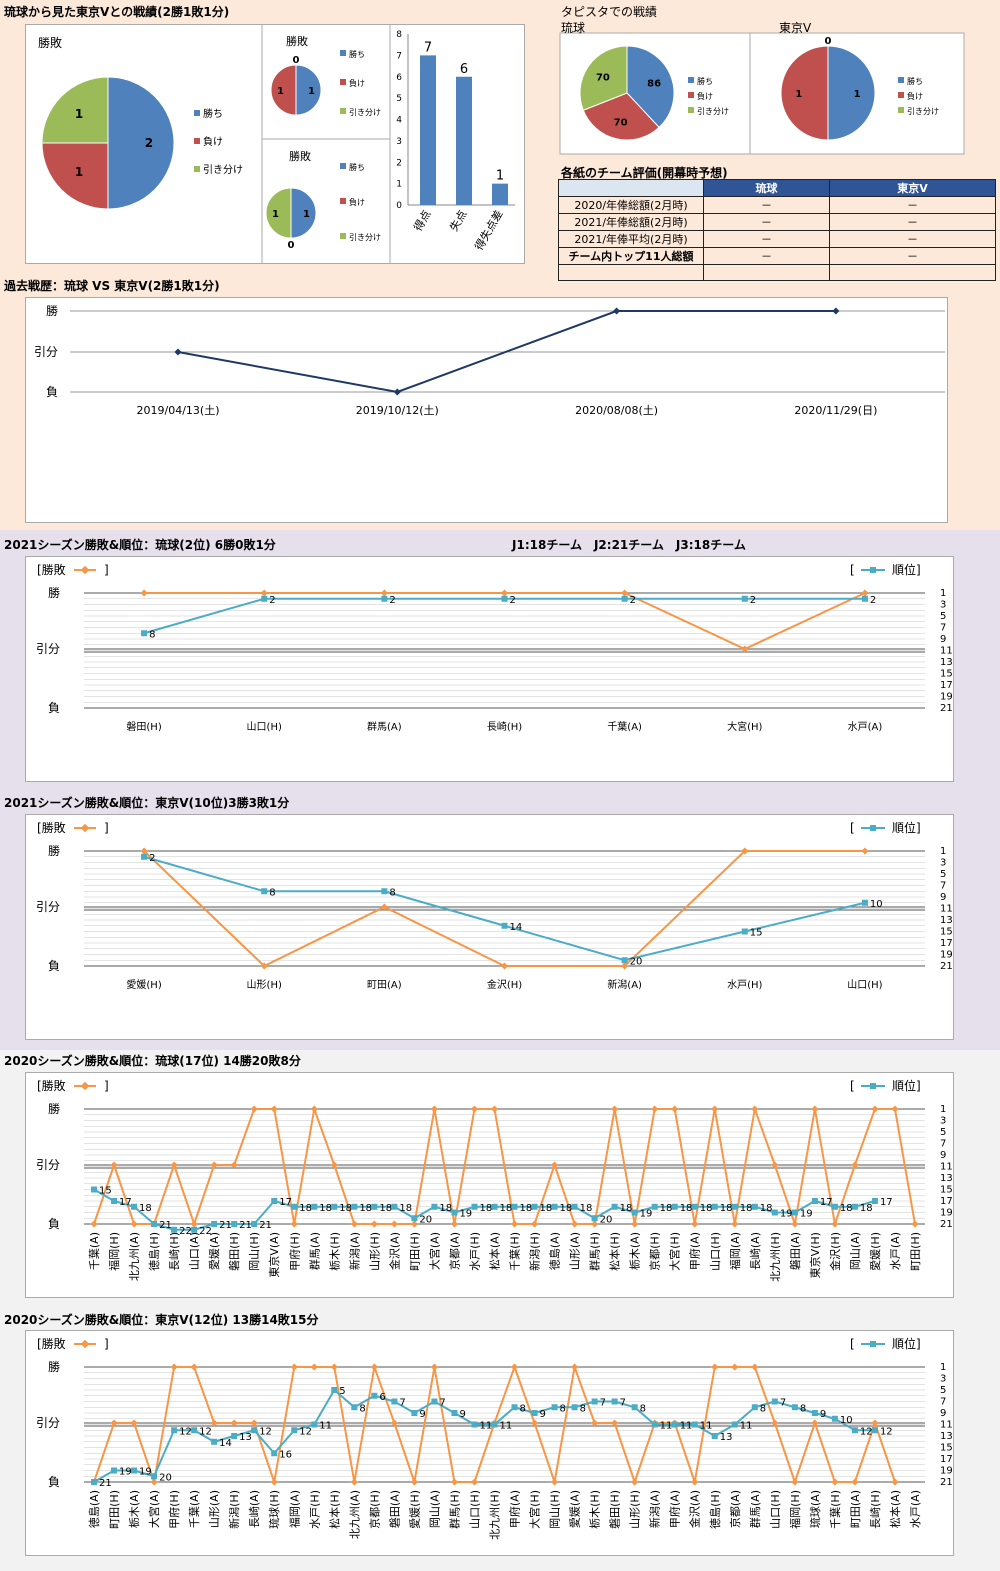  Describe the element at coordinates (354, 1514) in the screenshot. I see `x-category-label: 北九州(A)` at that location.